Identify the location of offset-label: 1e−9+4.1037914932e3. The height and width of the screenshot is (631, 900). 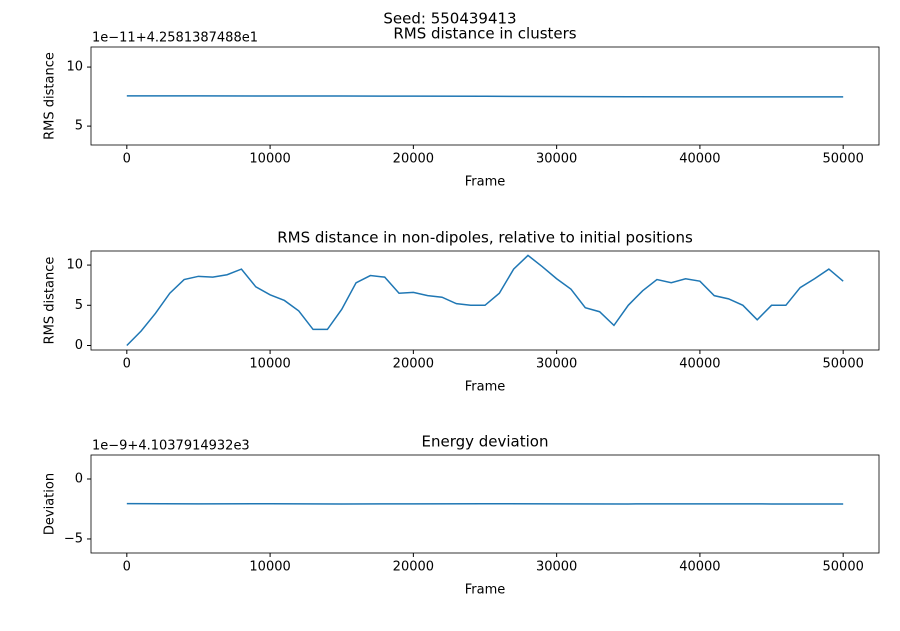
(171, 446).